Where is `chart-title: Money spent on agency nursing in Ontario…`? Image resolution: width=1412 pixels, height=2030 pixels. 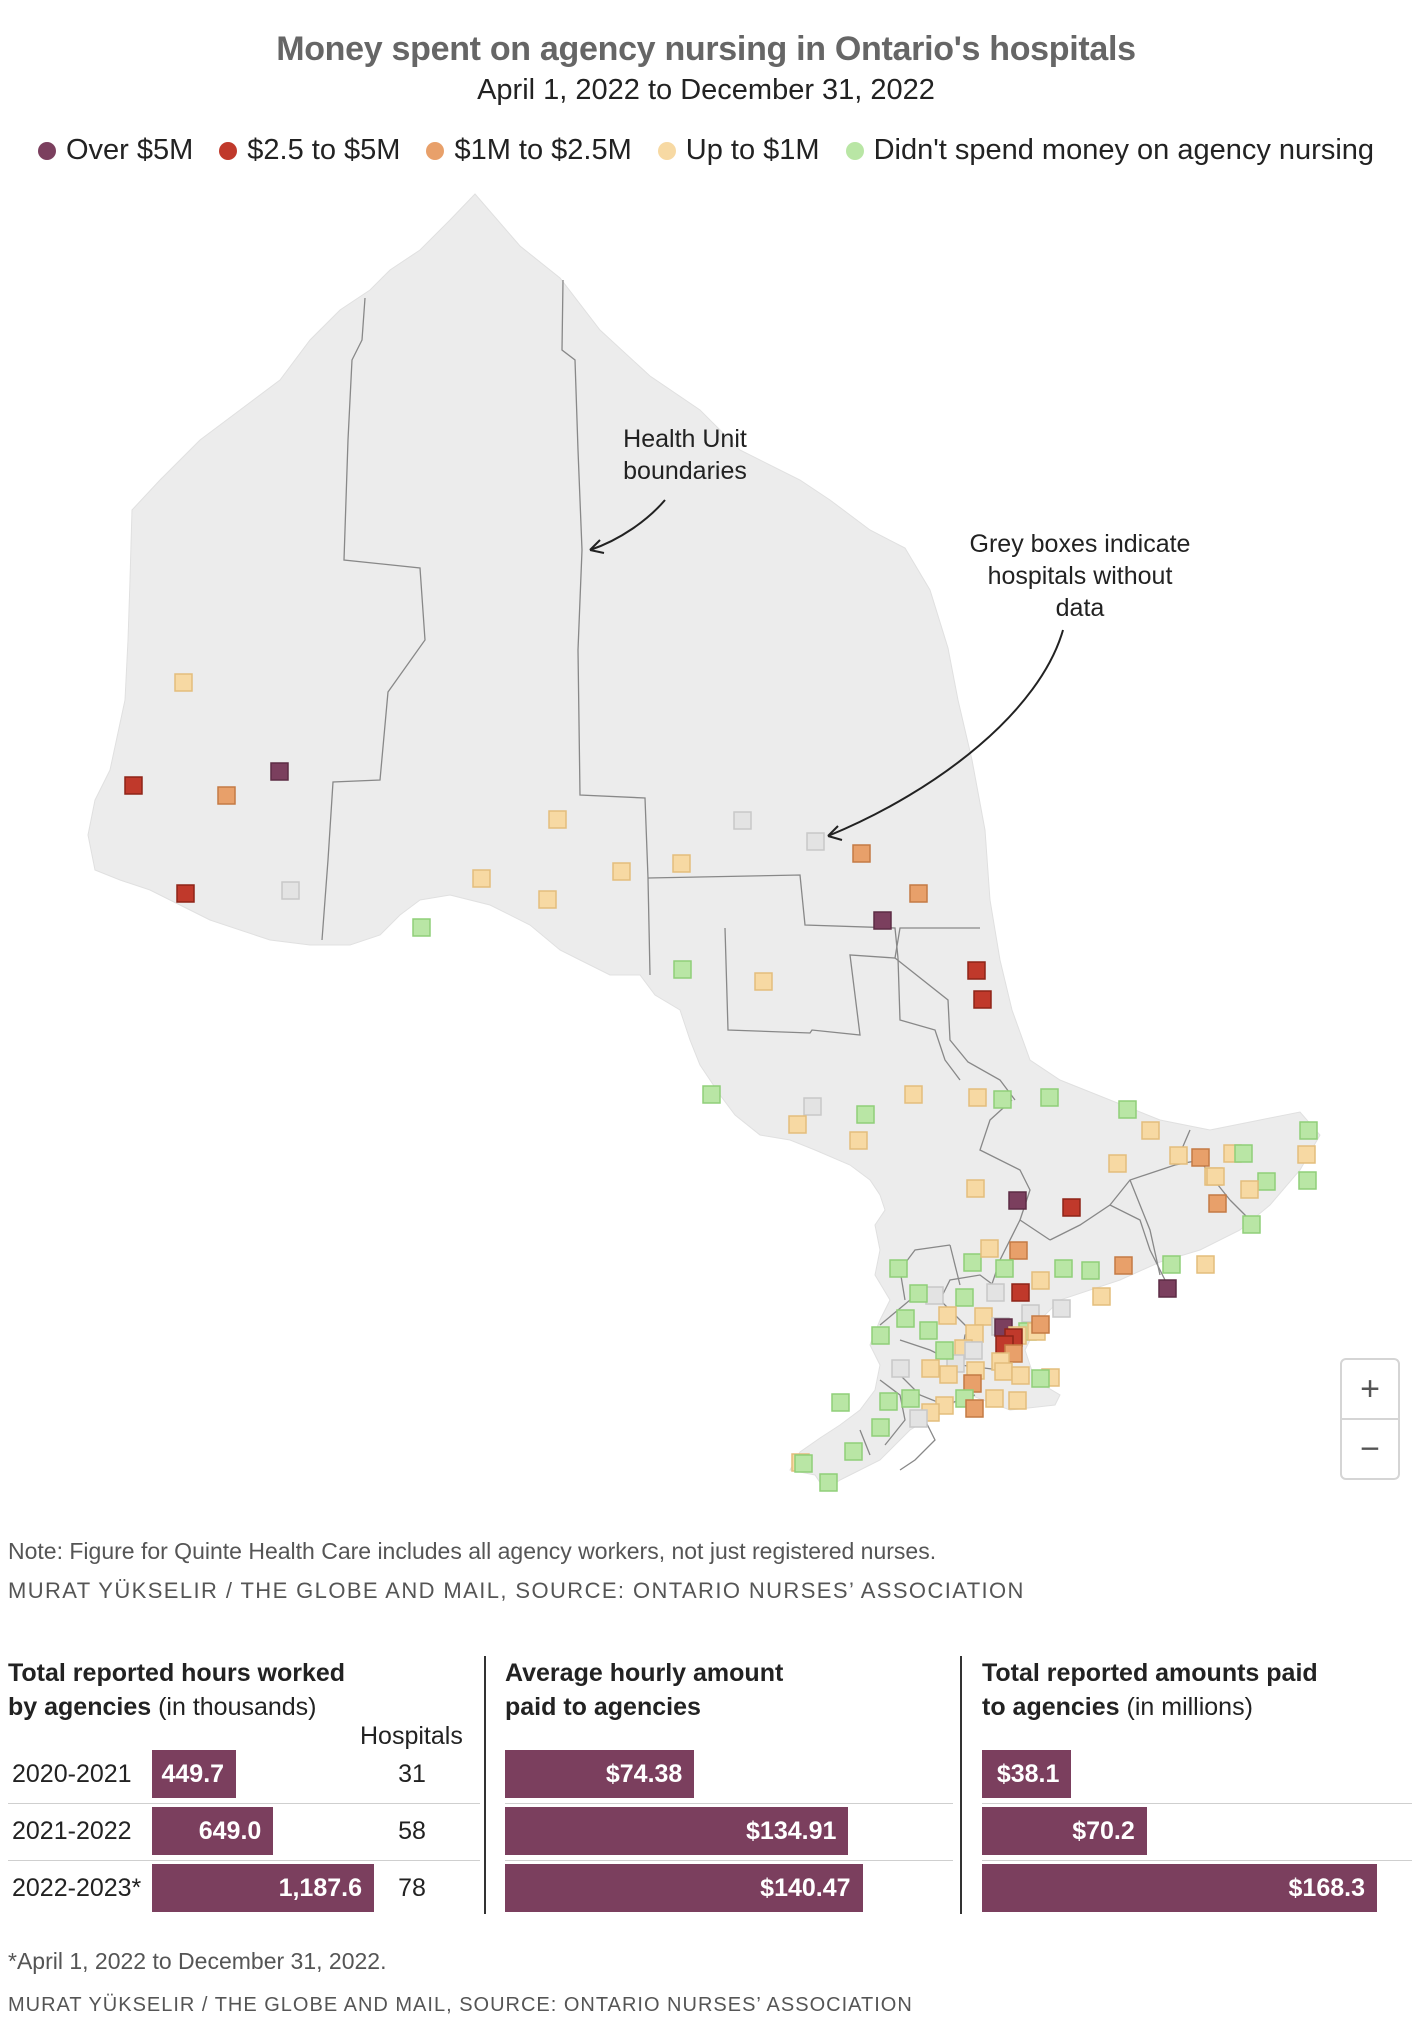 chart-title: Money spent on agency nursing in Ontario… is located at coordinates (706, 49).